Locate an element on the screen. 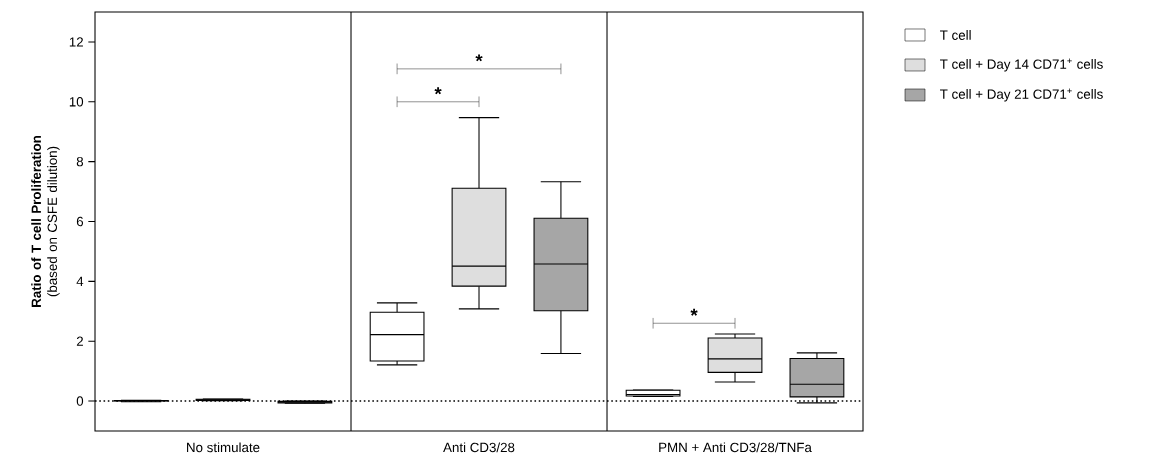 This screenshot has height=468, width=1151. x-tick-label: No stimulate is located at coordinates (223, 447).